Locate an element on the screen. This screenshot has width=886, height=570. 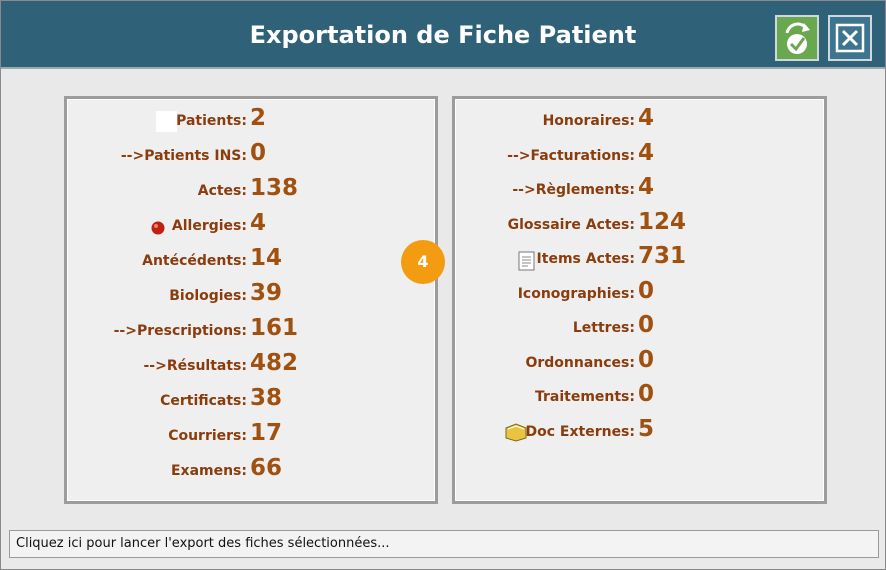
count-row: Lettres: 0 is located at coordinates (494, 326).